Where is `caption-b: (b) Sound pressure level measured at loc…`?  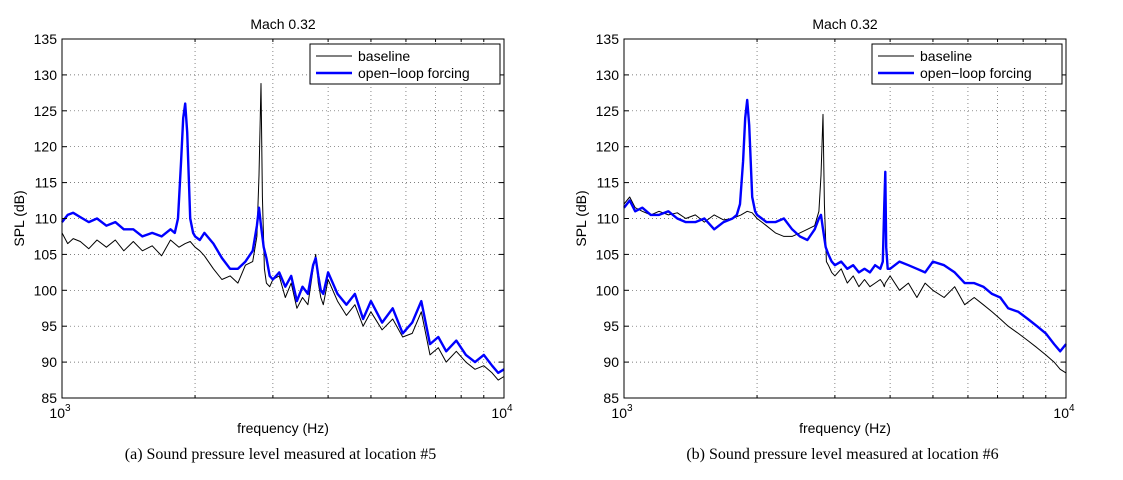 caption-b: (b) Sound pressure level measured at loc… is located at coordinates (842, 454).